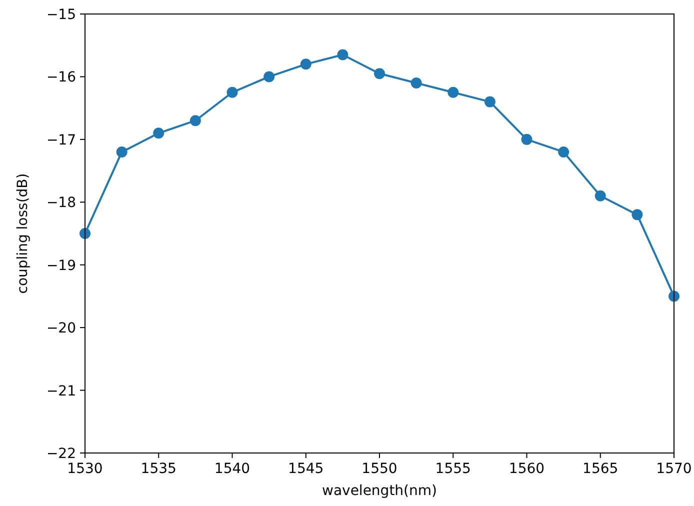 Image resolution: width=694 pixels, height=506 pixels. I want to click on y-tick-label: −19, so click(61, 266).